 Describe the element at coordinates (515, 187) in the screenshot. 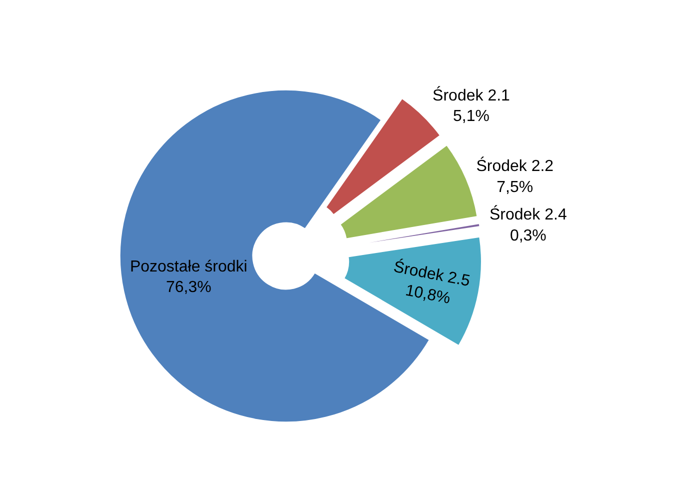

I see `data-label: 7,5%` at that location.